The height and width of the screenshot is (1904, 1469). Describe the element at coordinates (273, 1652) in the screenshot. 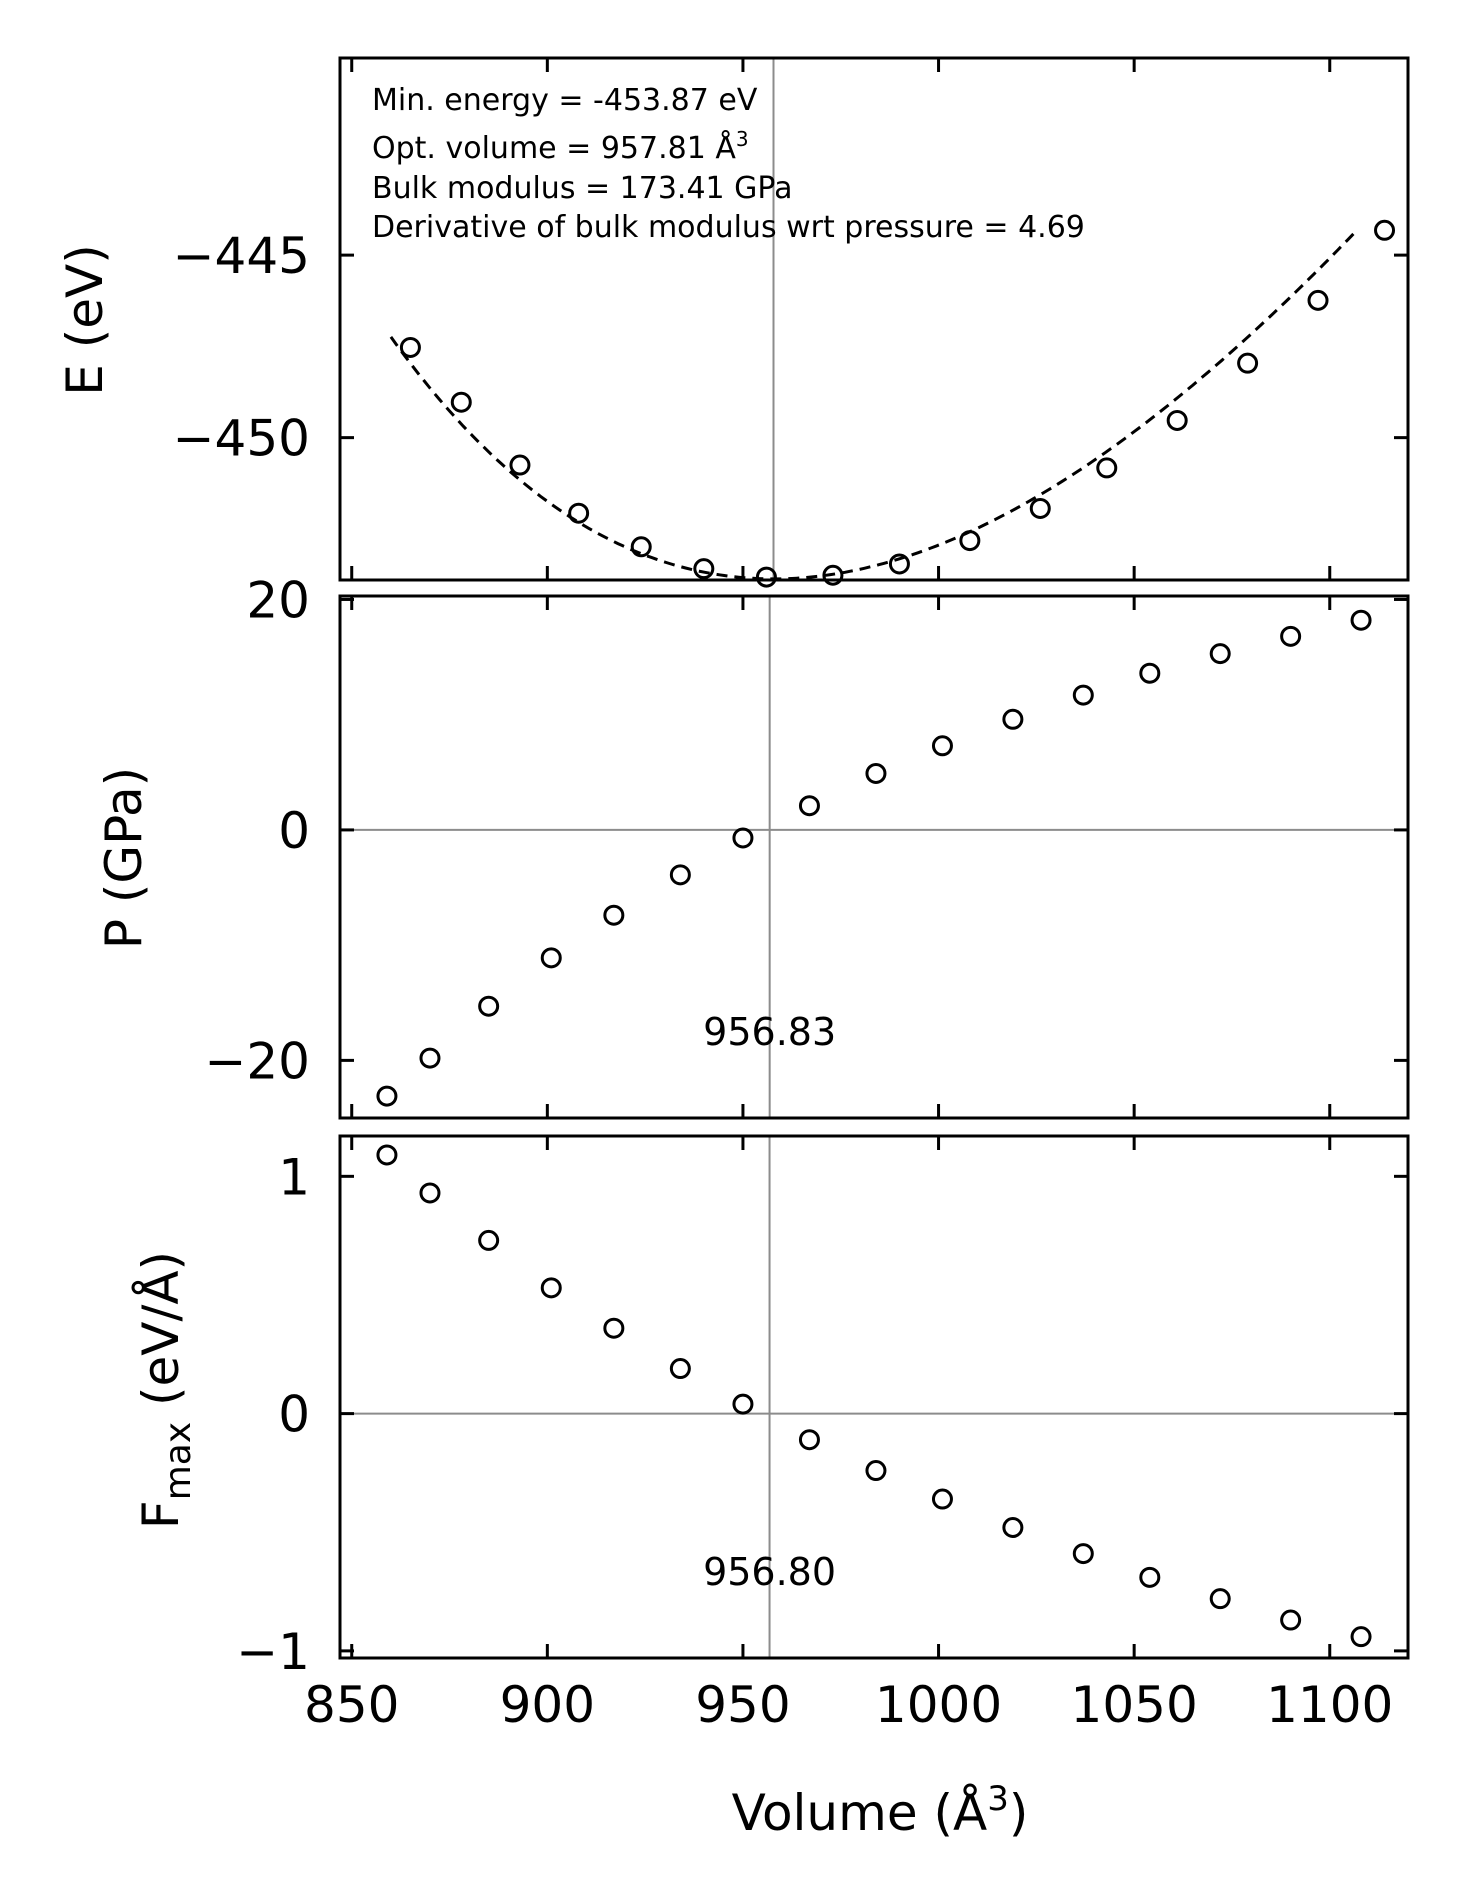

I see `y-tick-label: −1` at that location.